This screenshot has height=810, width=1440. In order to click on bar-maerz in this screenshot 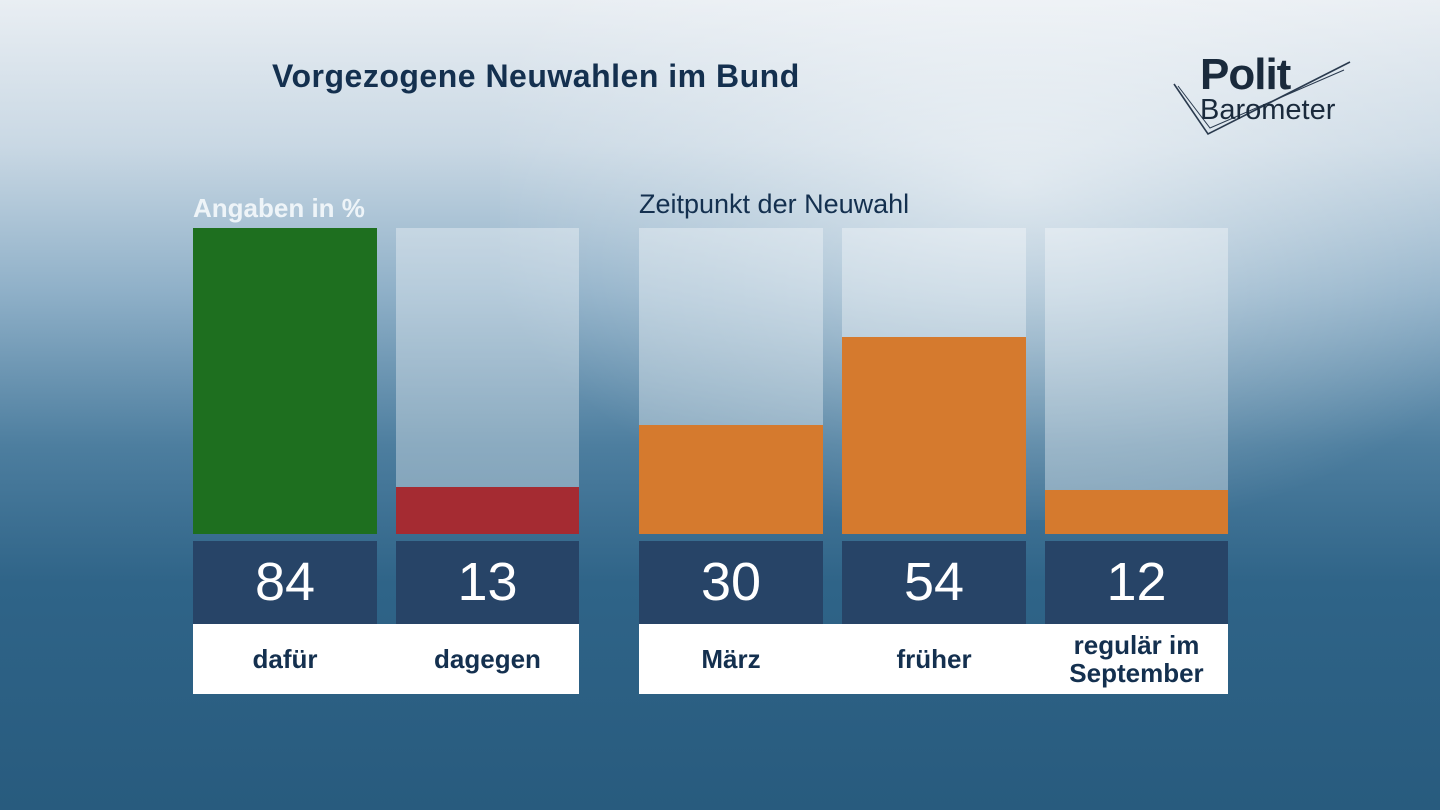, I will do `click(731, 479)`.